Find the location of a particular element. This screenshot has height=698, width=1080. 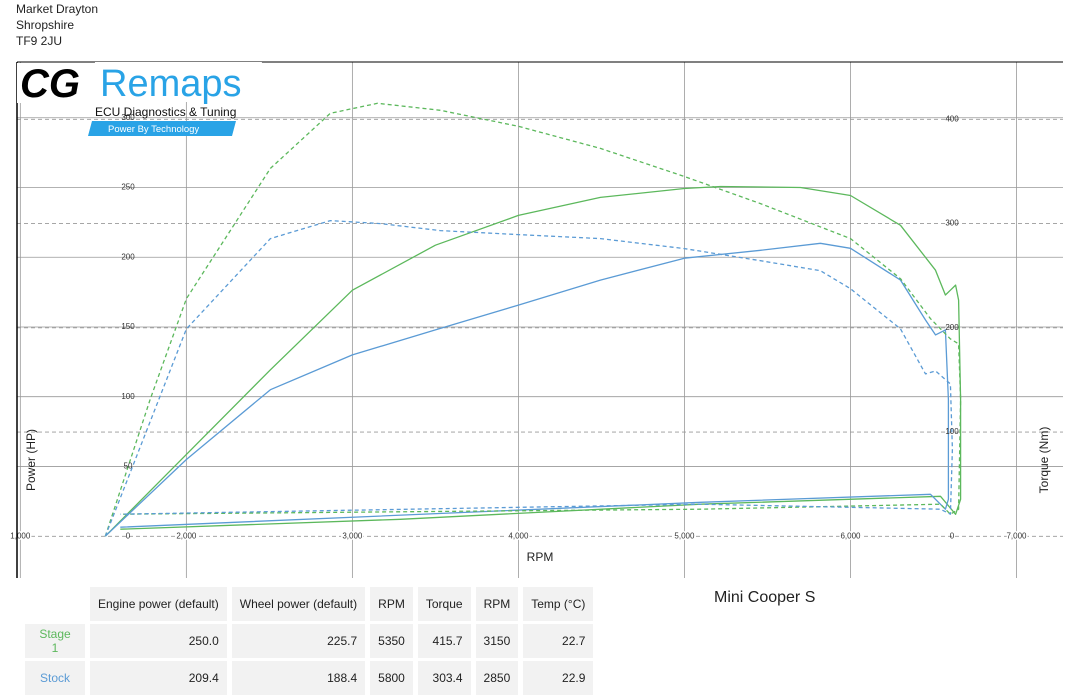

row-label: Stock is located at coordinates (55, 678).